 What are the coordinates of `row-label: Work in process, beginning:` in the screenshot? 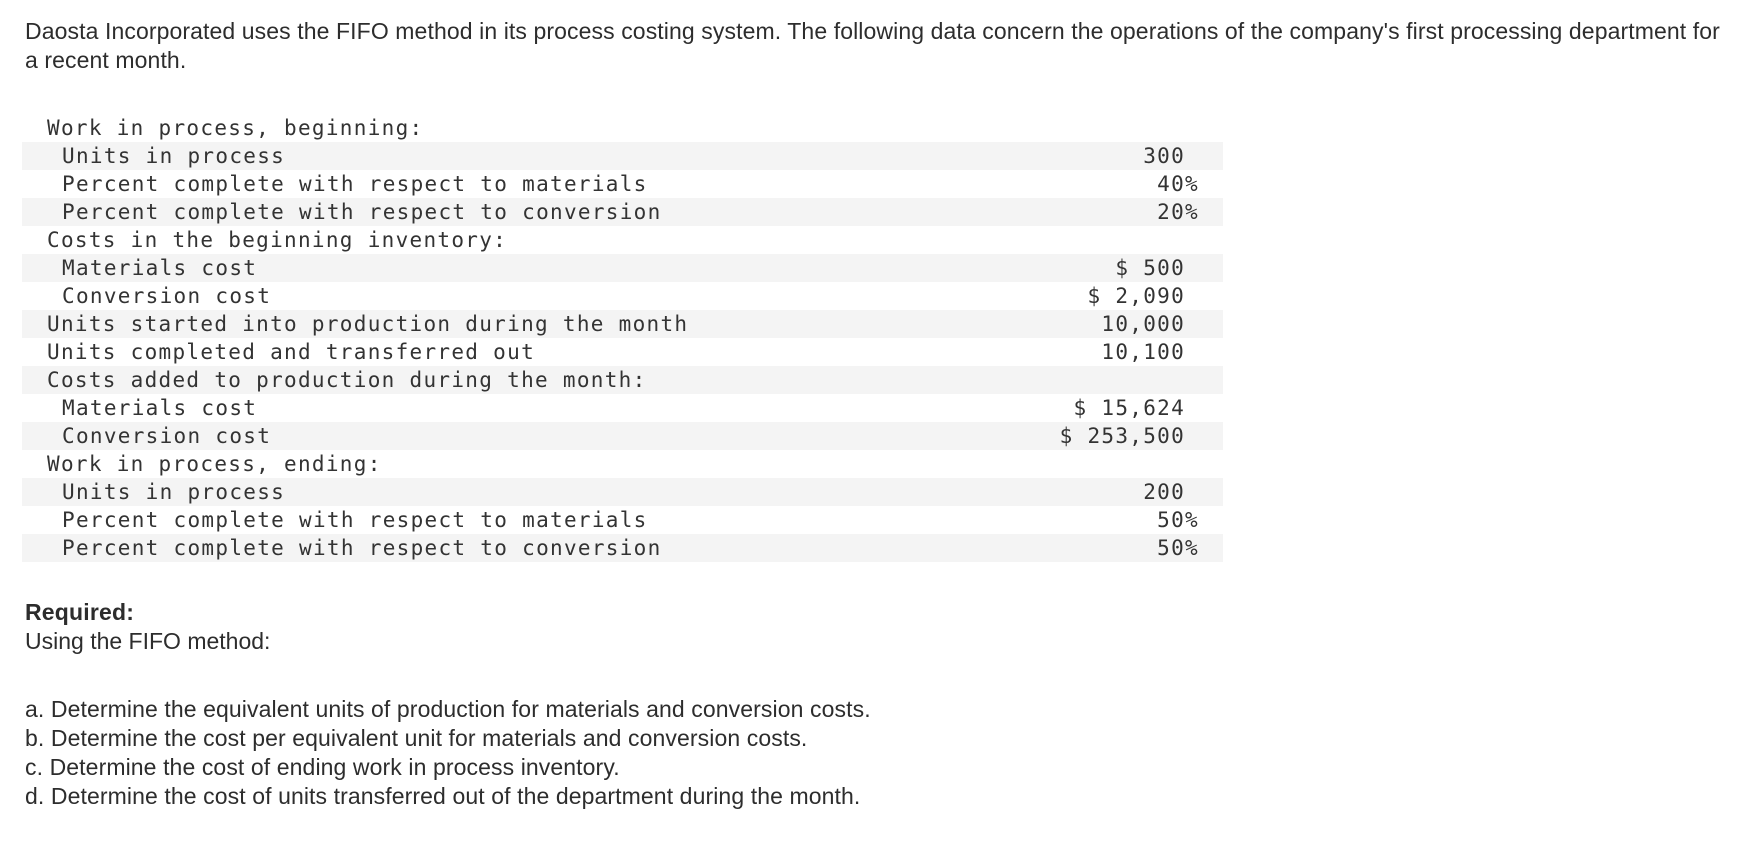 It's located at (235, 128).